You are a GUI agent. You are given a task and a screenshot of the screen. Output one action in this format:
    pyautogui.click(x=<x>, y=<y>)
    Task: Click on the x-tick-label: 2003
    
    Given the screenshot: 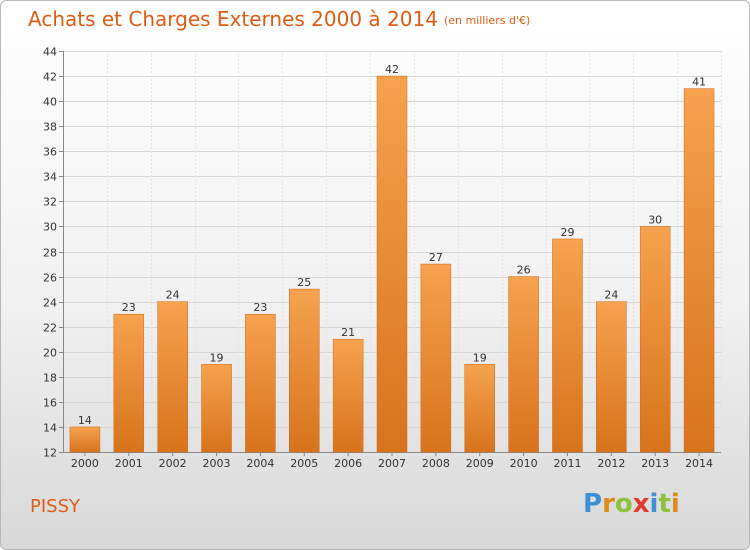 What is the action you would take?
    pyautogui.click(x=217, y=463)
    